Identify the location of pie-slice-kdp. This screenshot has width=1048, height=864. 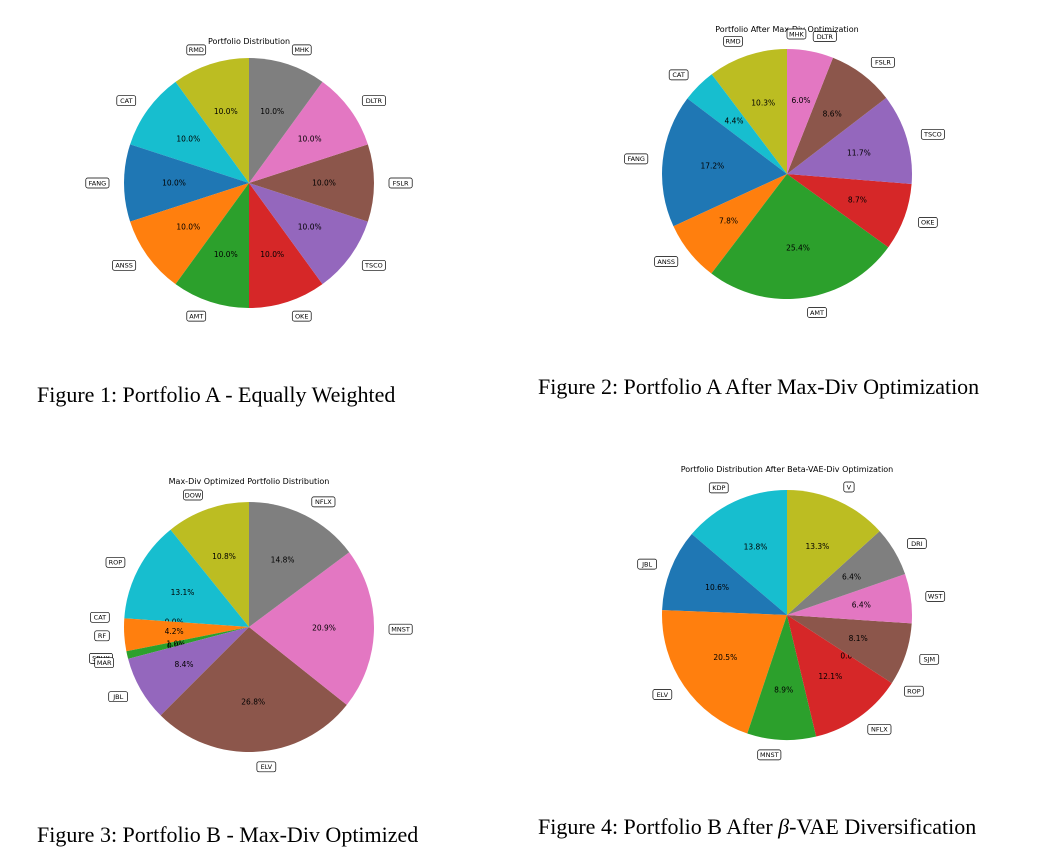
(739, 552).